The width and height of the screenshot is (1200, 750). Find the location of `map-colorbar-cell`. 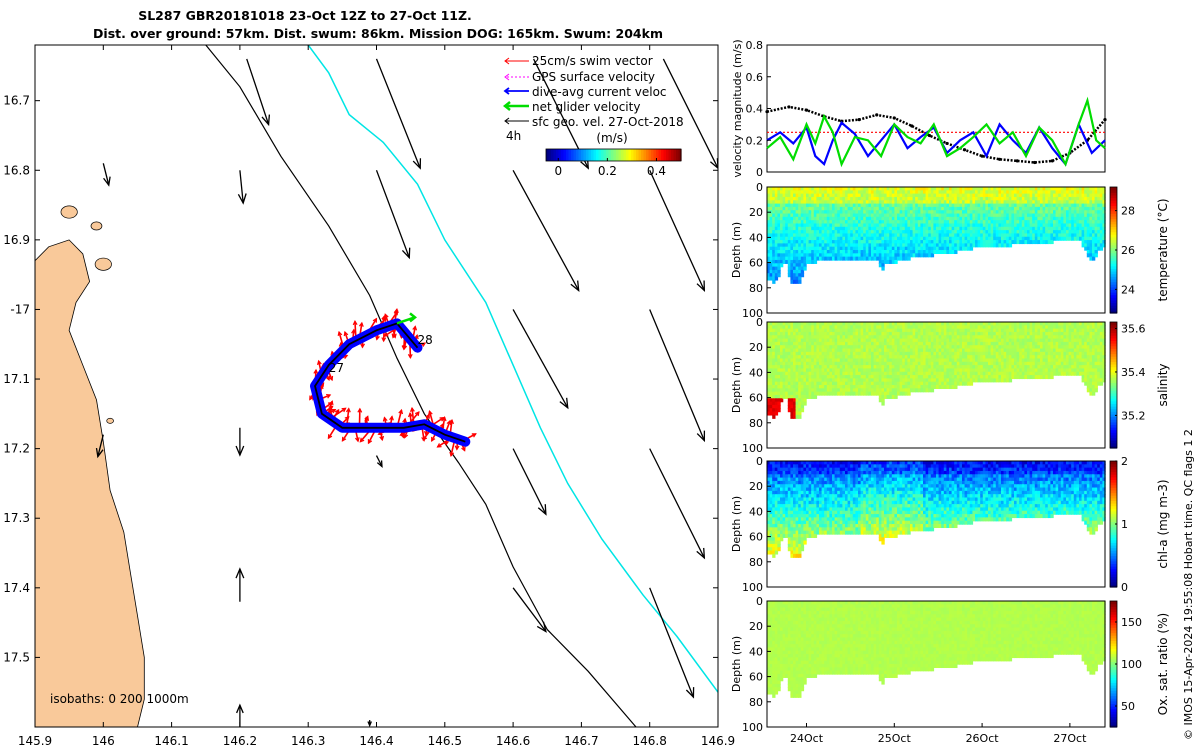

map-colorbar-cell is located at coordinates (665, 155).